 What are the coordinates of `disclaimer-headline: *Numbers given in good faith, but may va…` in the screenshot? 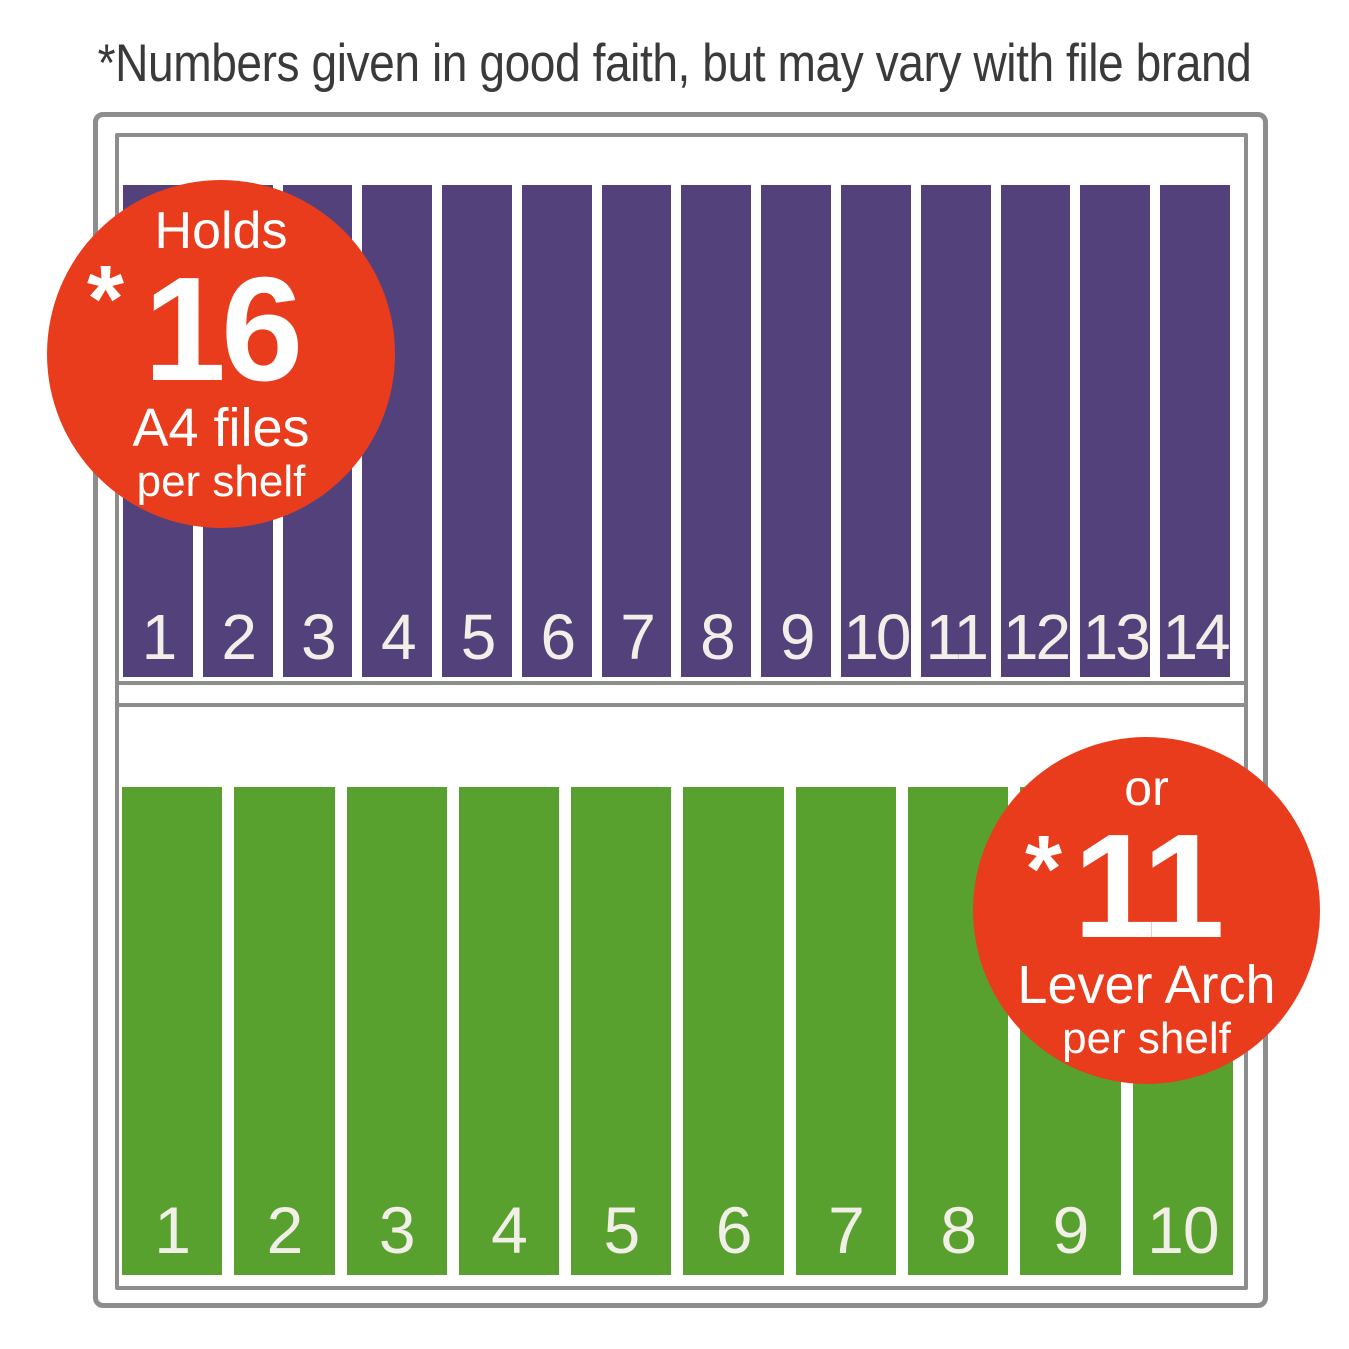 It's located at (674, 63).